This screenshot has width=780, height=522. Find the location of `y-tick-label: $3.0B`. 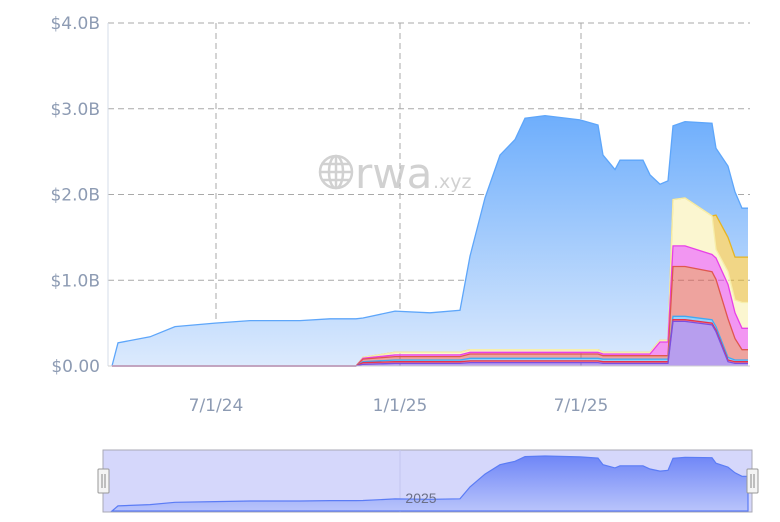

y-tick-label: $3.0B is located at coordinates (75, 110).